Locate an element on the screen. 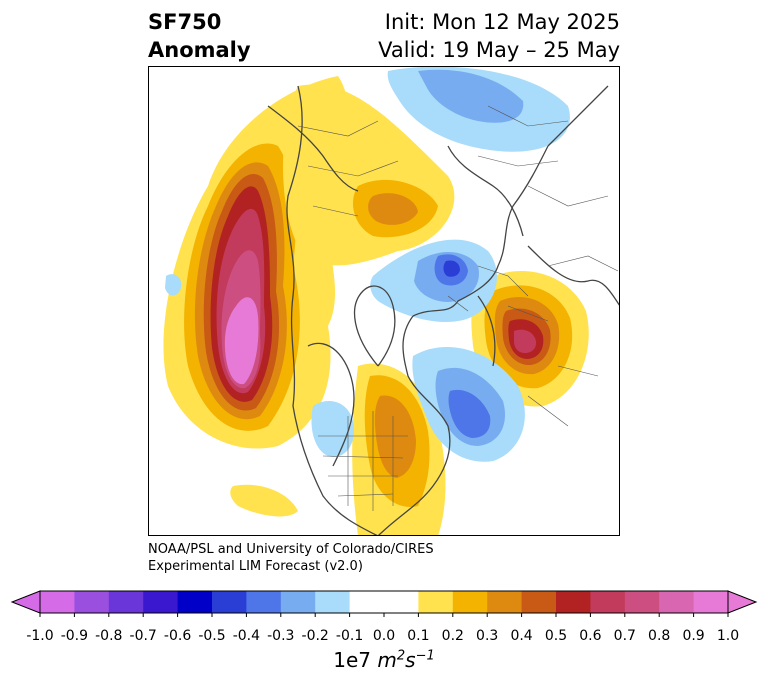 This screenshot has width=768, height=688. colorbar-tick-label: -1.0 is located at coordinates (40, 636).